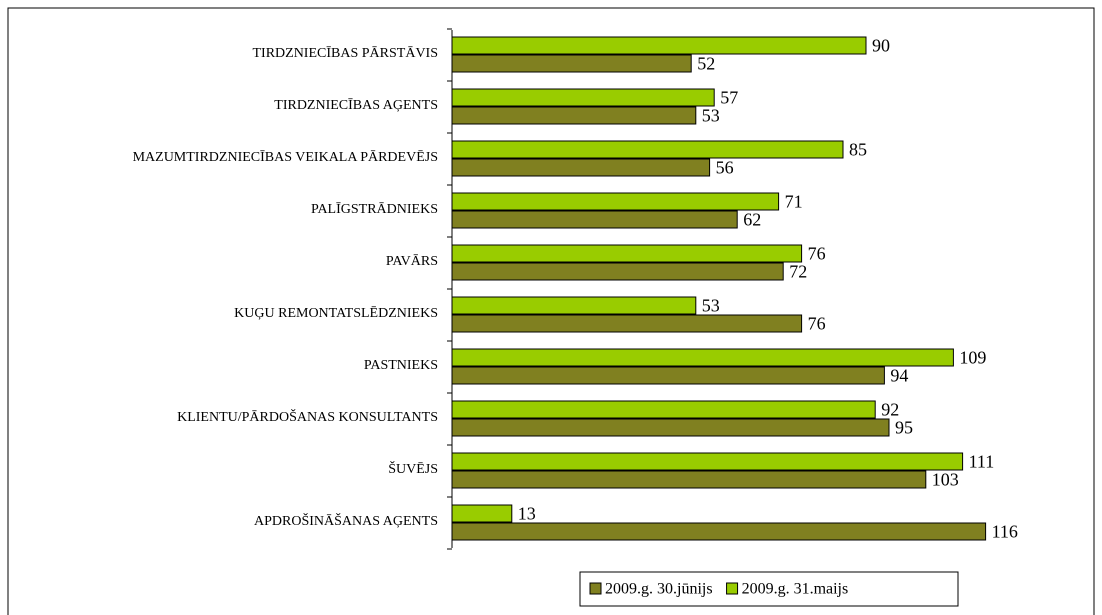 The height and width of the screenshot is (615, 1102). Describe the element at coordinates (899, 376) in the screenshot. I see `value-label: 94` at that location.